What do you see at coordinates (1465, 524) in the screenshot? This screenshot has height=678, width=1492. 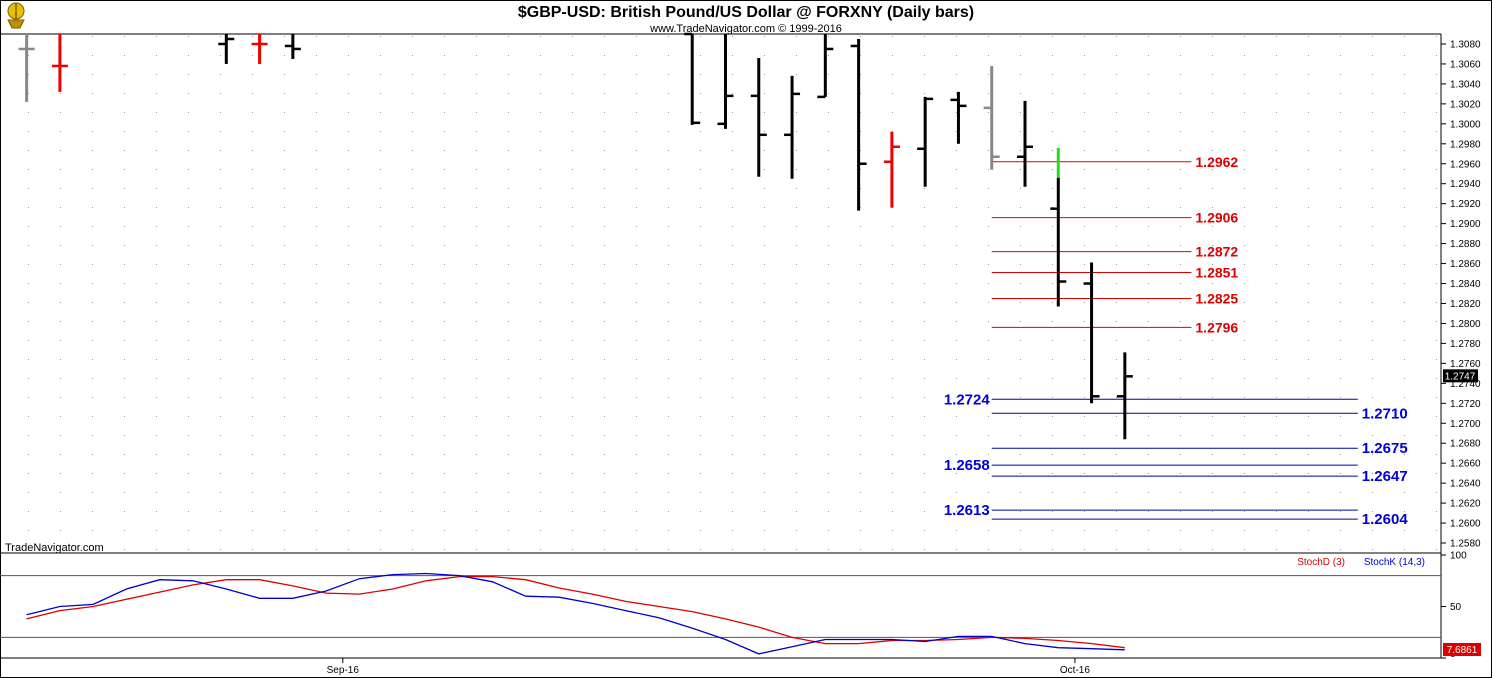 I see `y-tick-label: 1.2600` at bounding box center [1465, 524].